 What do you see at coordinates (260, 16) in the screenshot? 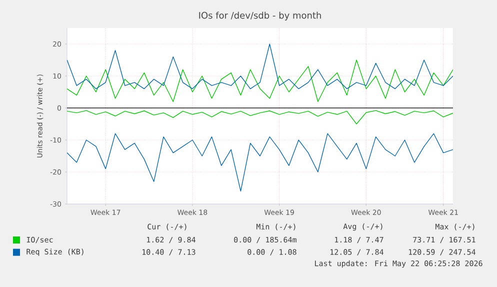
I see `chart-title: IOs for /dev/sdb - by month` at bounding box center [260, 16].